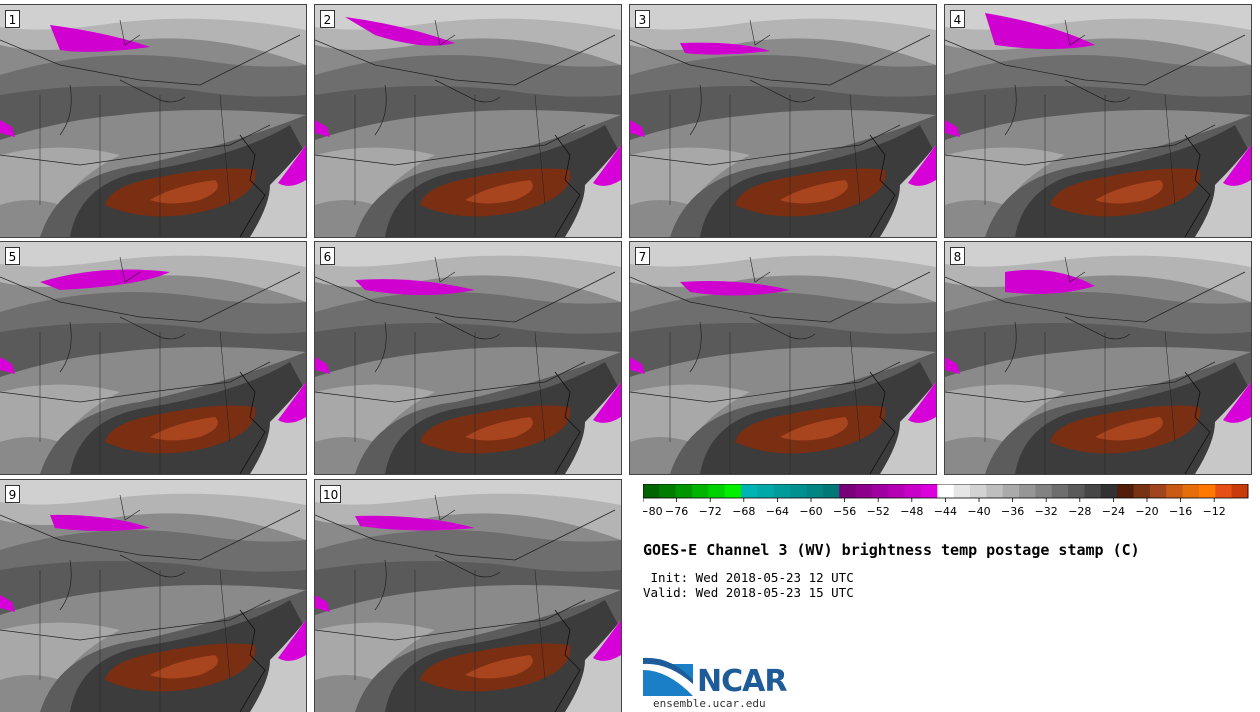  I want to click on colorbar-tick-label: −32, so click(1046, 511).